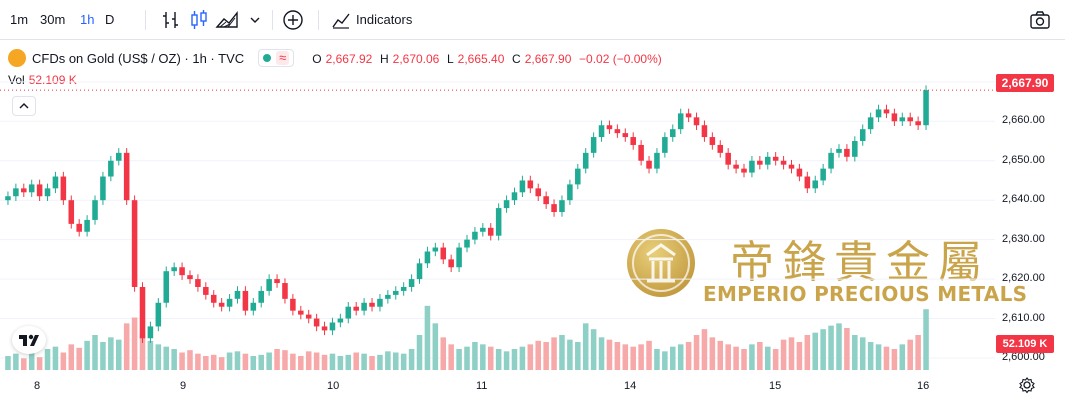  I want to click on add-compare-icon, so click(293, 20).